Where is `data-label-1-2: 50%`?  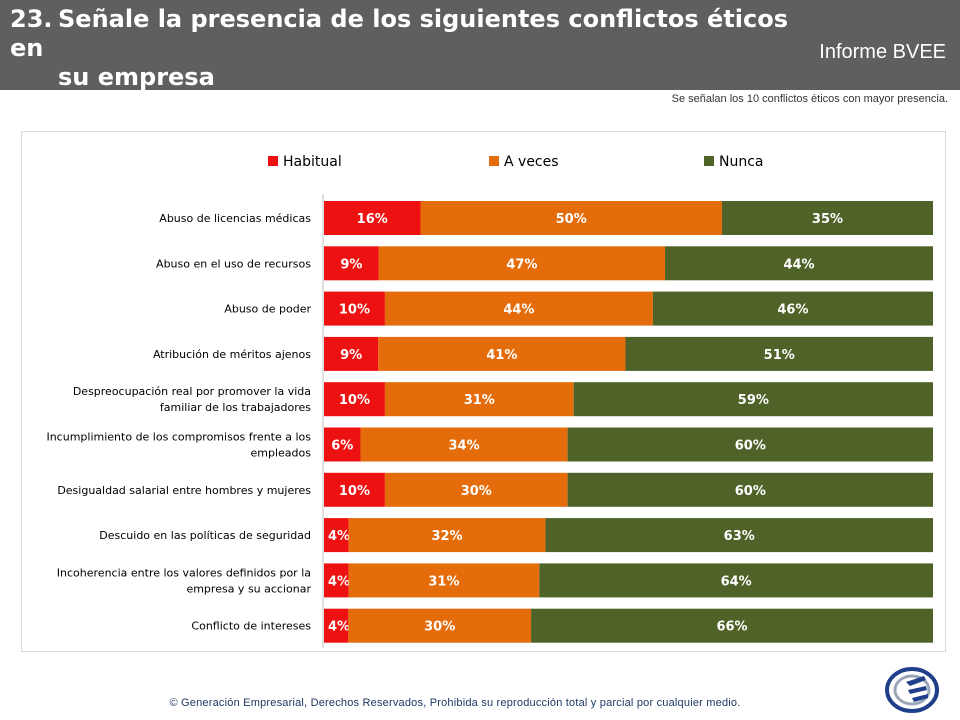
data-label-1-2: 50% is located at coordinates (571, 219).